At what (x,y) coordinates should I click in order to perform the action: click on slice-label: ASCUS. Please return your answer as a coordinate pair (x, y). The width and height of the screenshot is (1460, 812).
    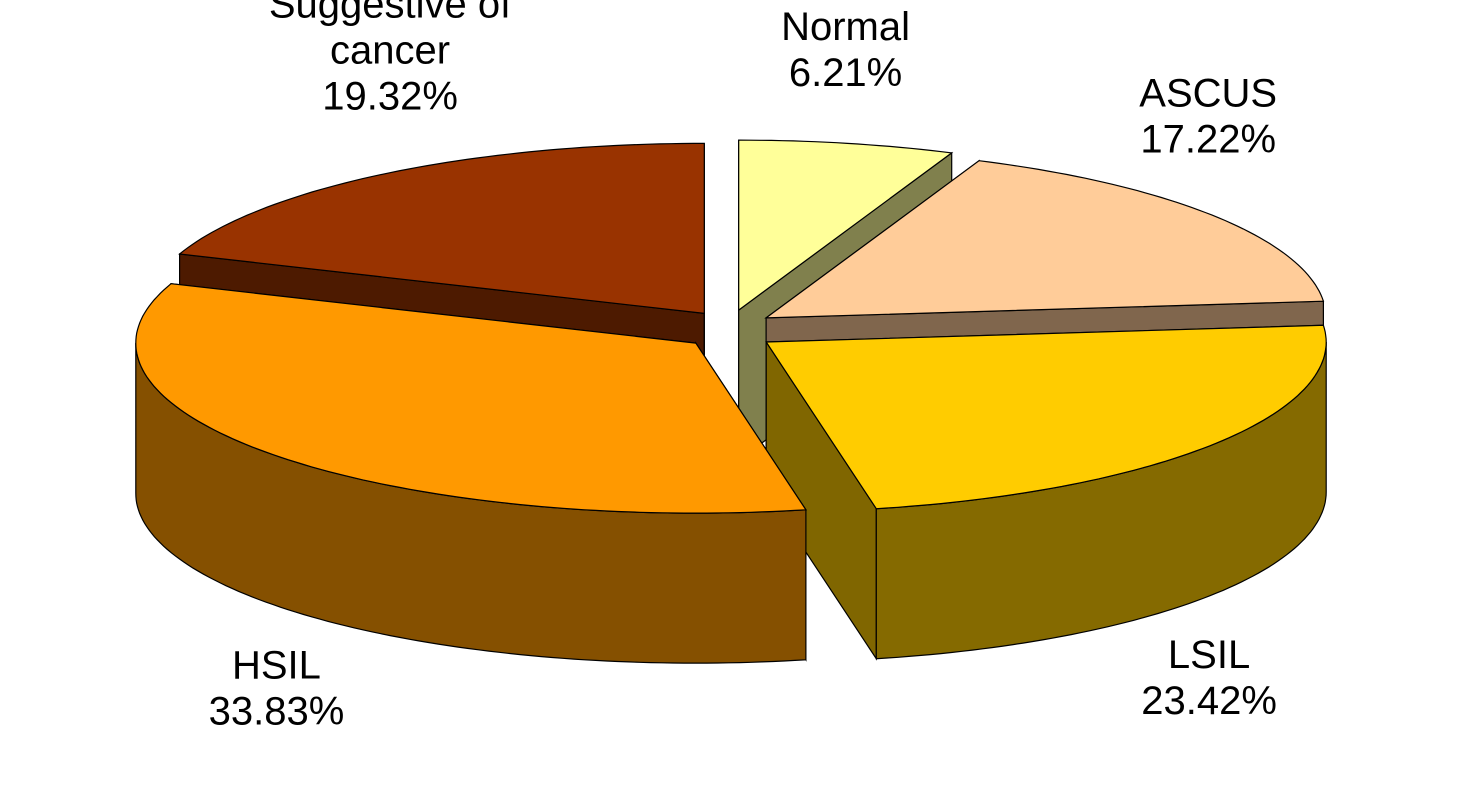
    Looking at the image, I should click on (1208, 93).